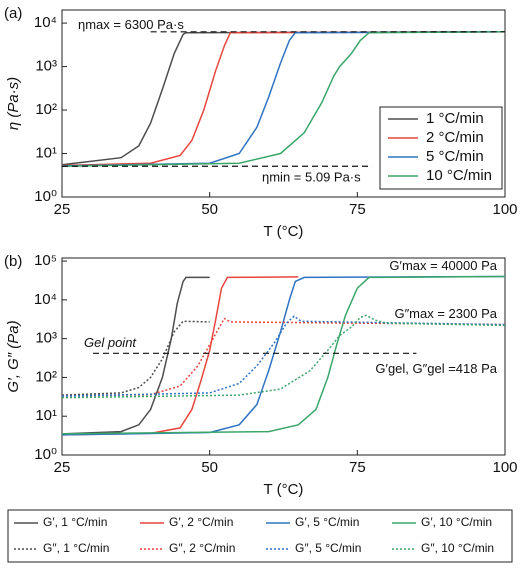  Describe the element at coordinates (327, 522) in the screenshot. I see `legend-label: G′, 5 °C/min` at that location.